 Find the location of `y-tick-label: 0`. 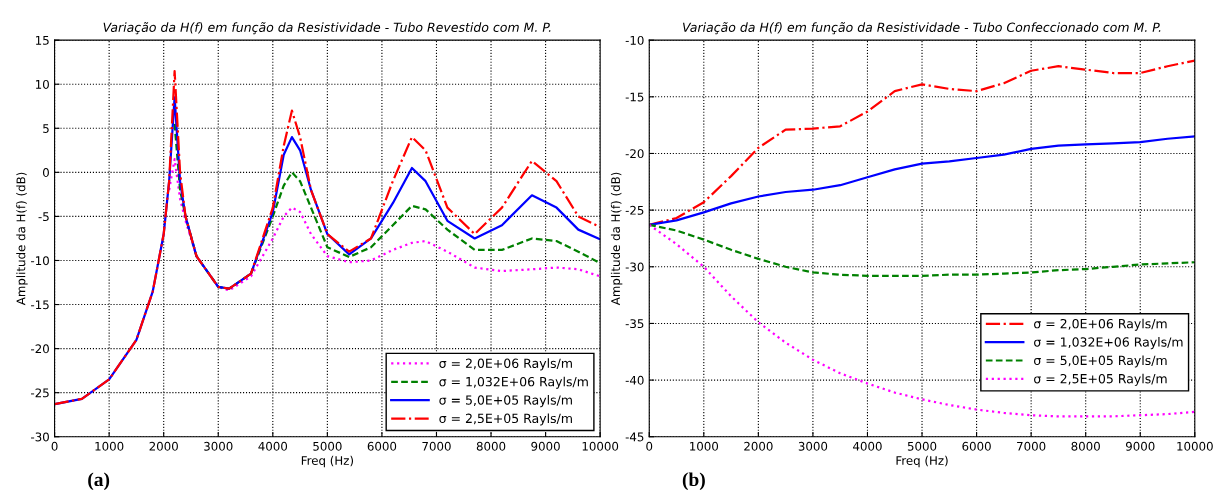

y-tick-label: 0 is located at coordinates (45, 173).